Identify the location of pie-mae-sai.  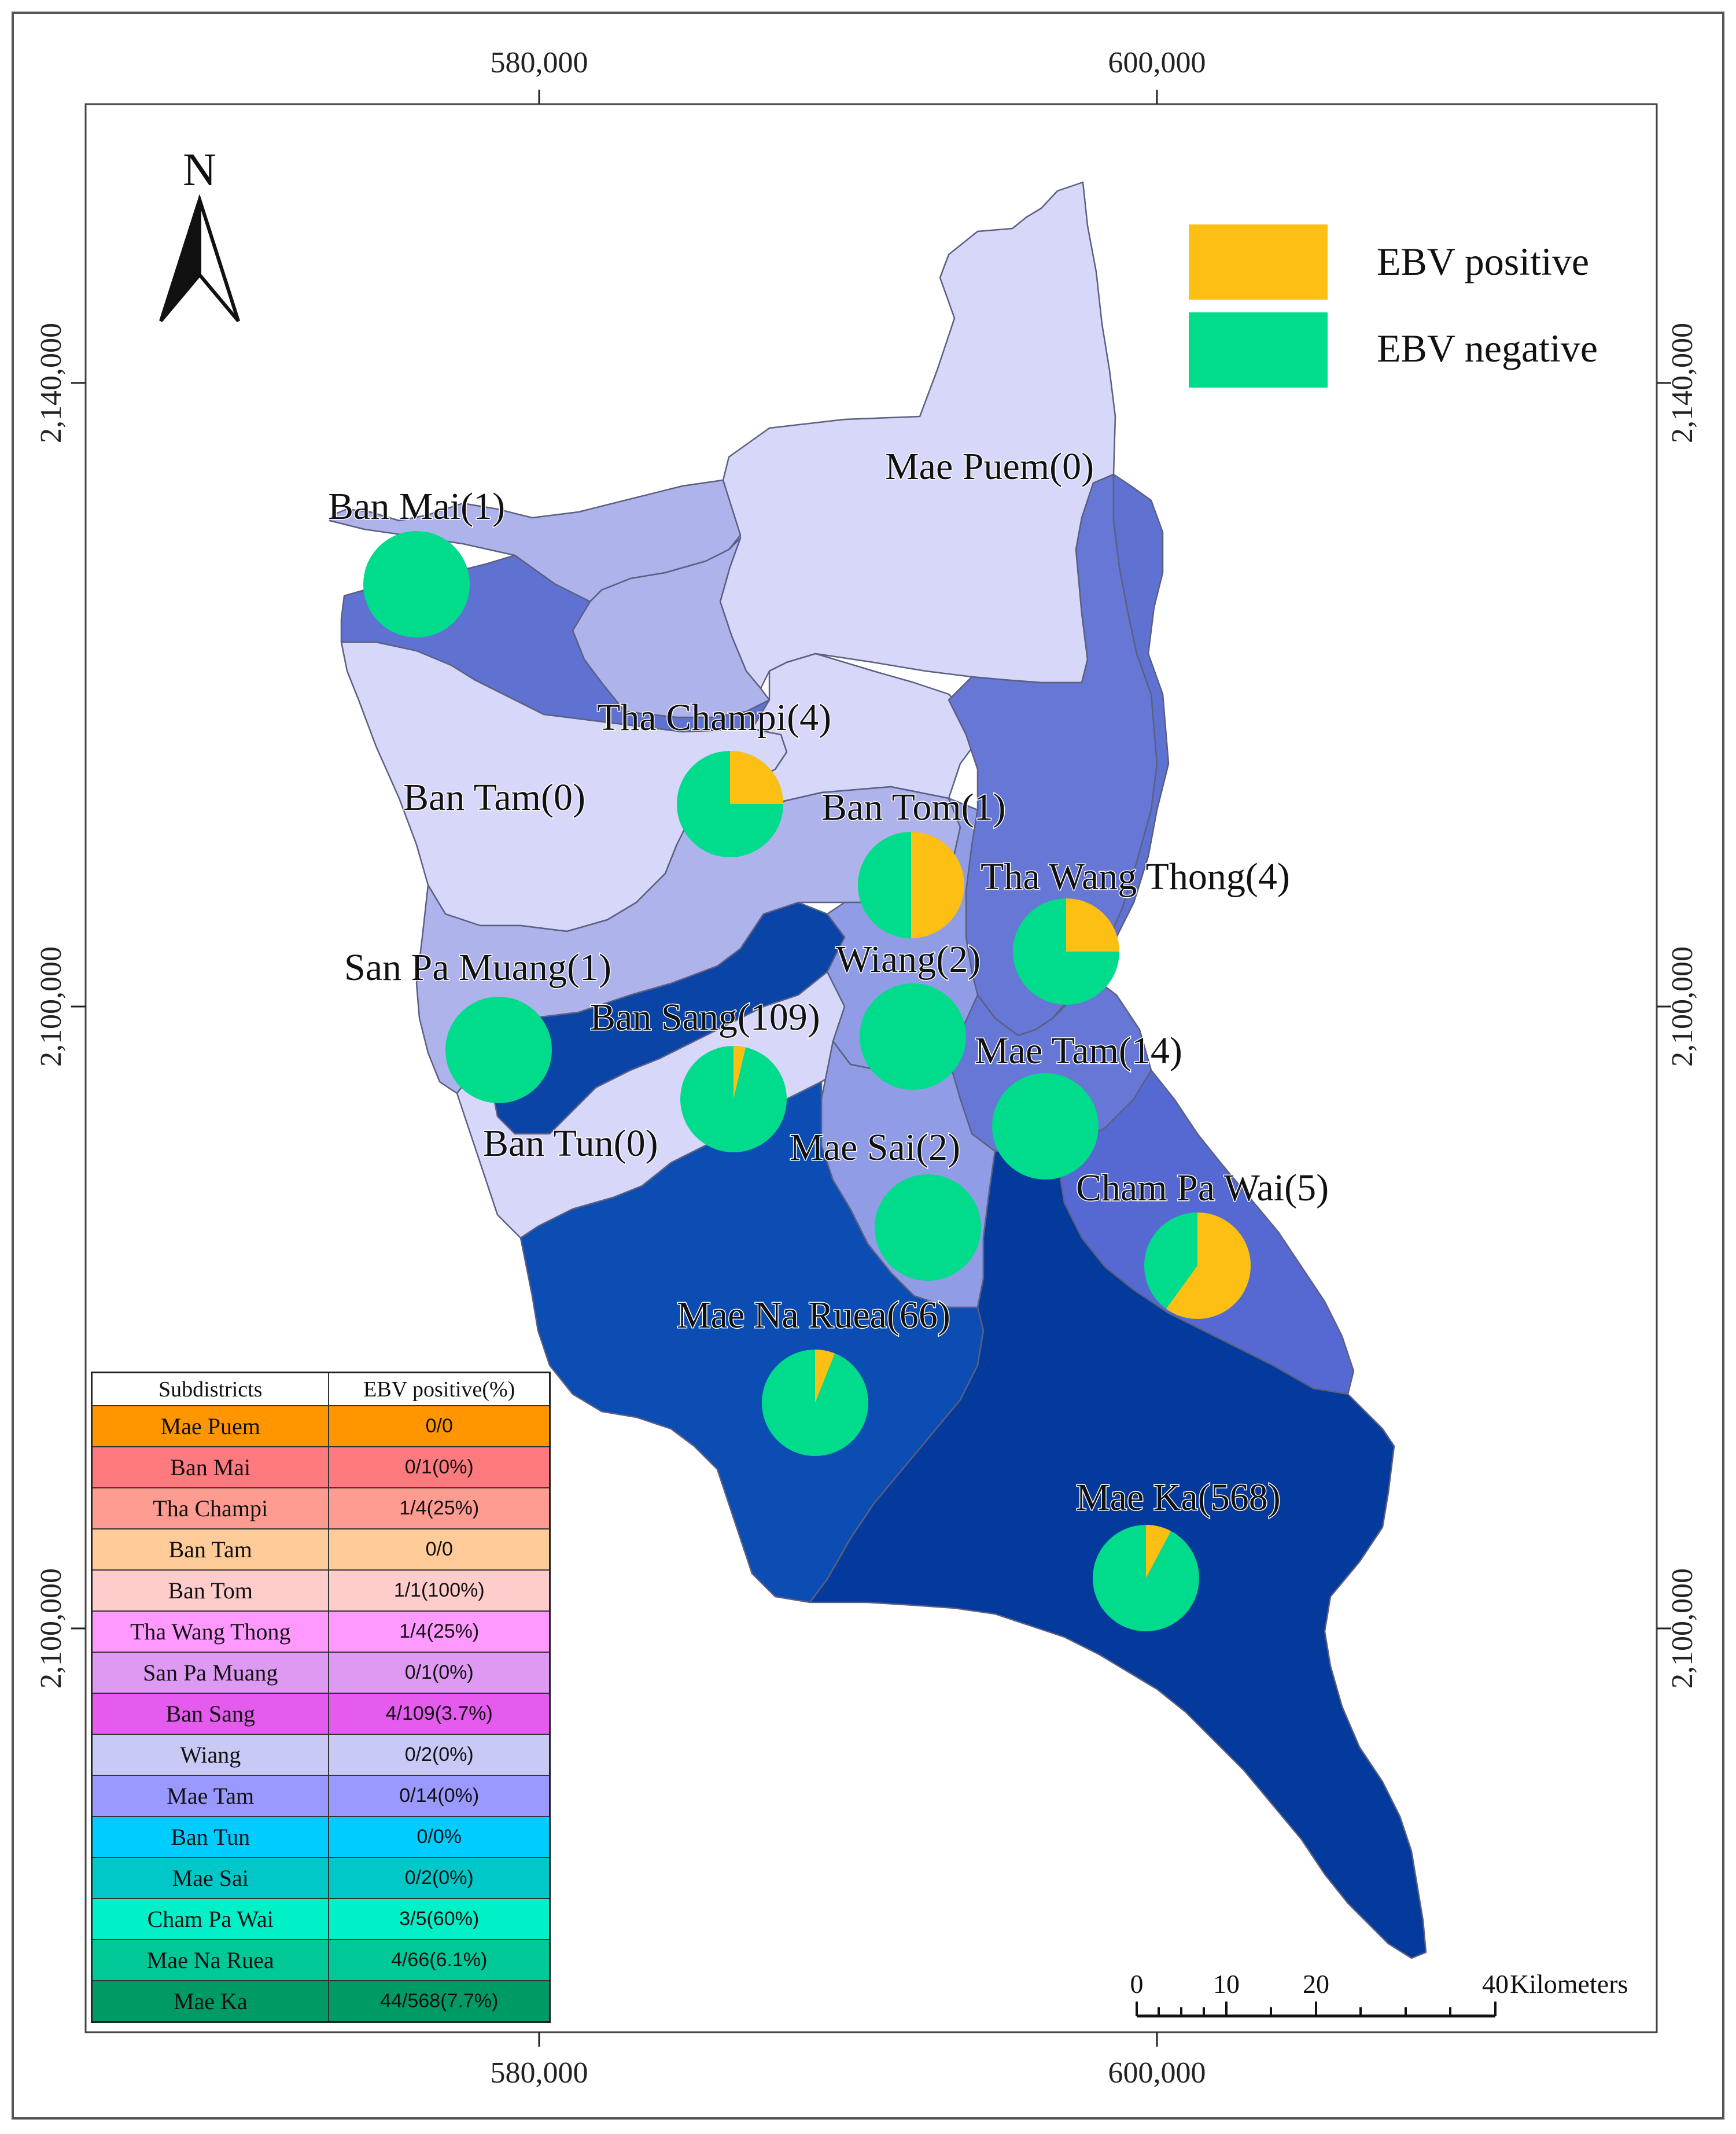
(928, 1227).